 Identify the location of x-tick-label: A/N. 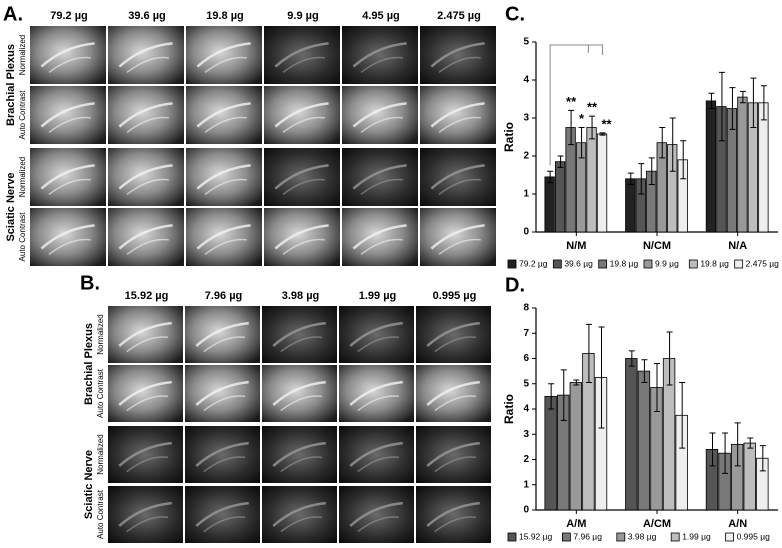
(737, 524).